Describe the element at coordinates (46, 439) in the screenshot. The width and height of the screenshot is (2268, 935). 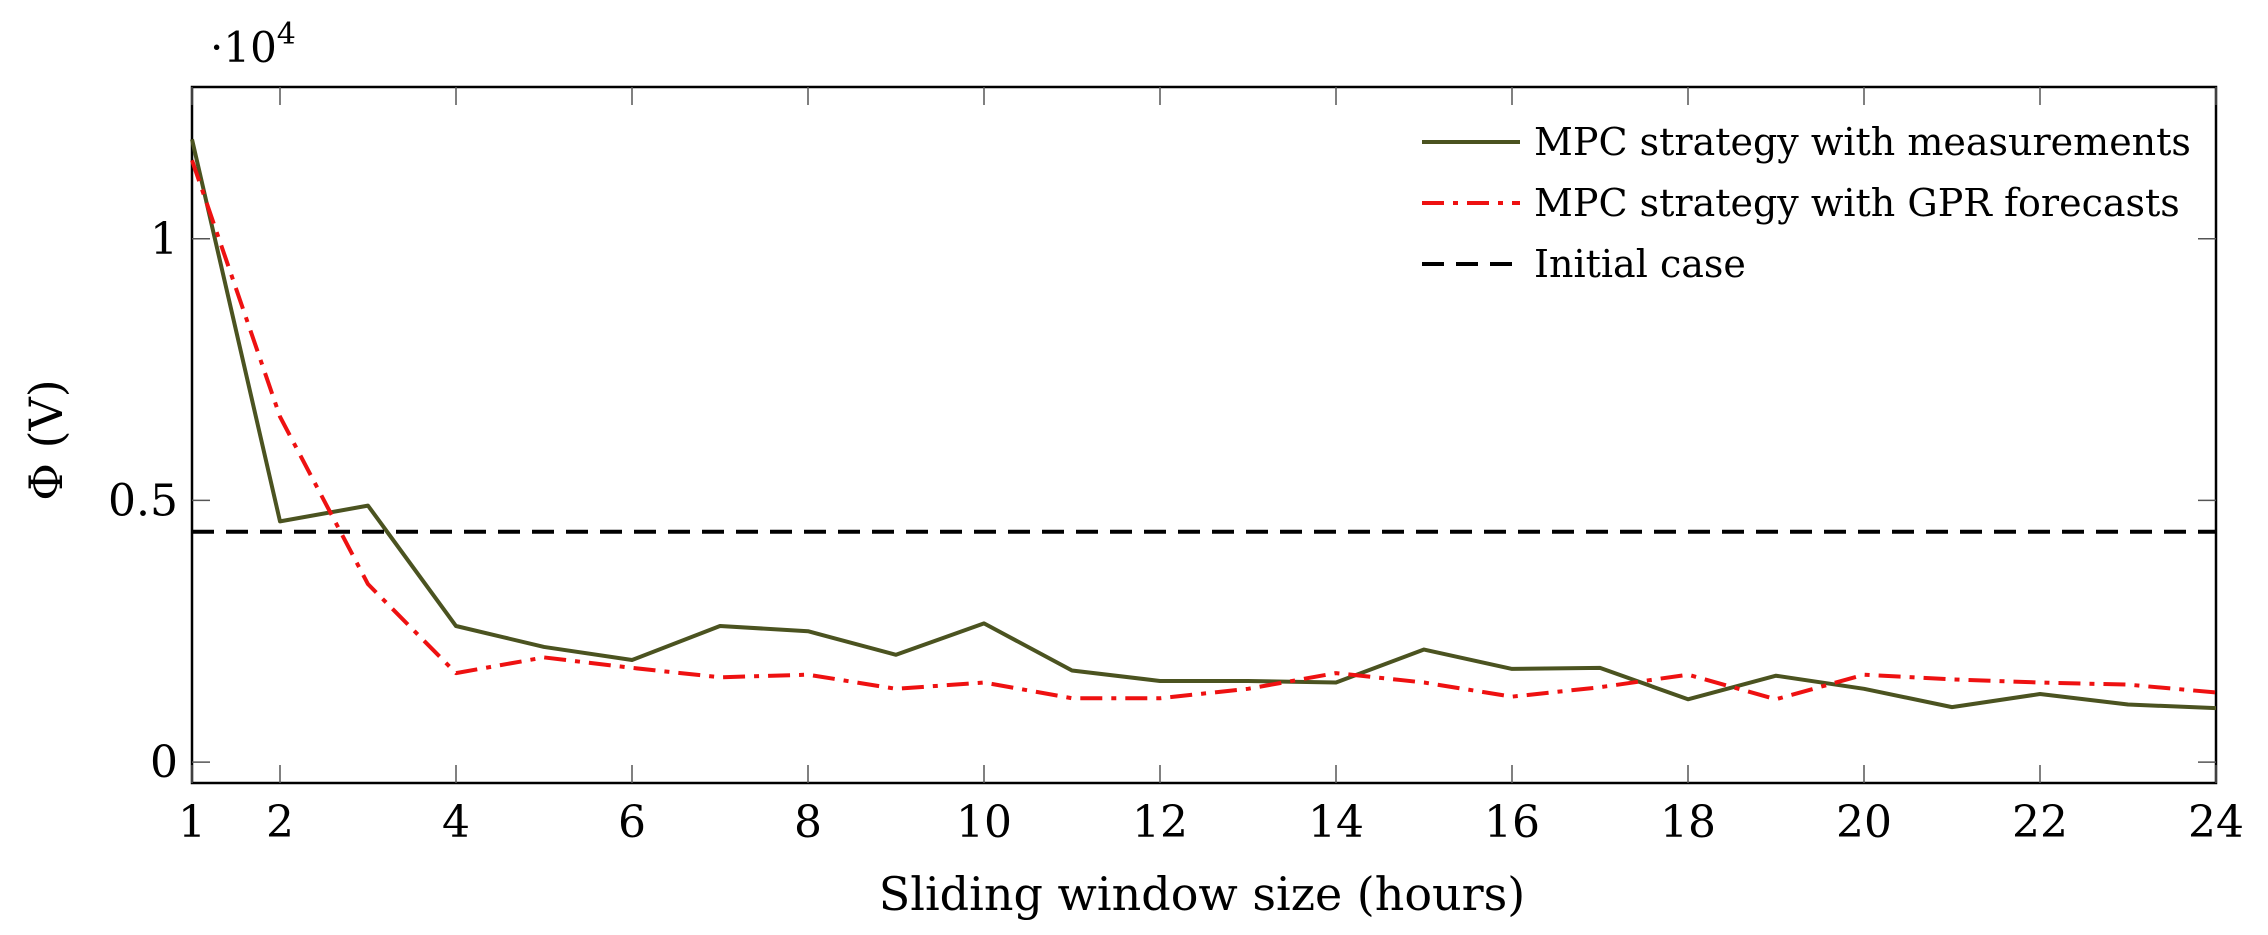
I see `y-axis-title: Φ (V)` at that location.